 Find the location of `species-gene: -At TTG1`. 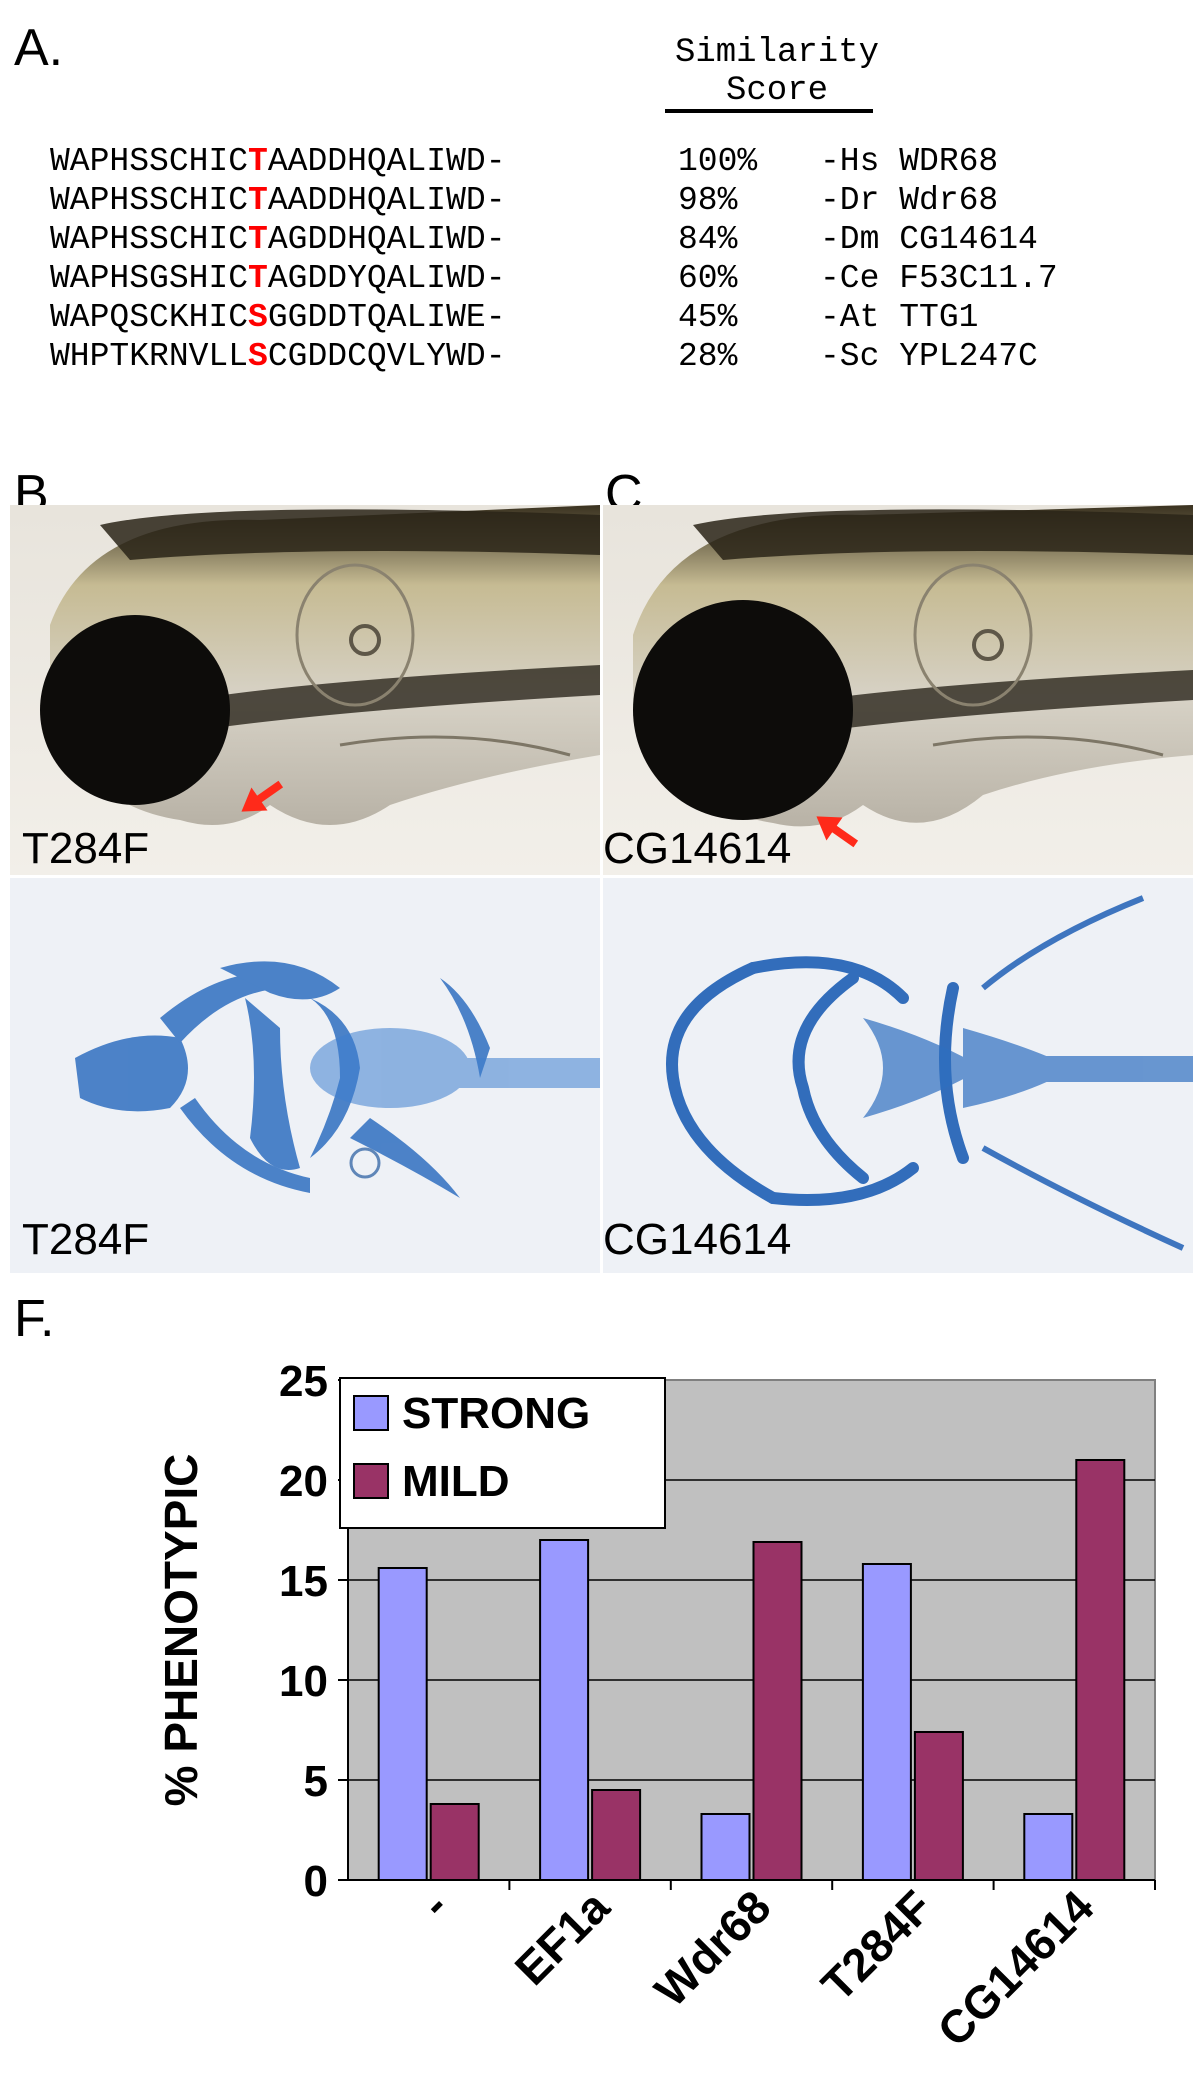

species-gene: -At TTG1 is located at coordinates (899, 317).